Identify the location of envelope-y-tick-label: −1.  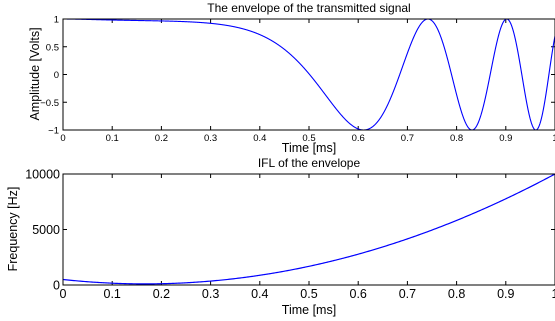
(53, 131).